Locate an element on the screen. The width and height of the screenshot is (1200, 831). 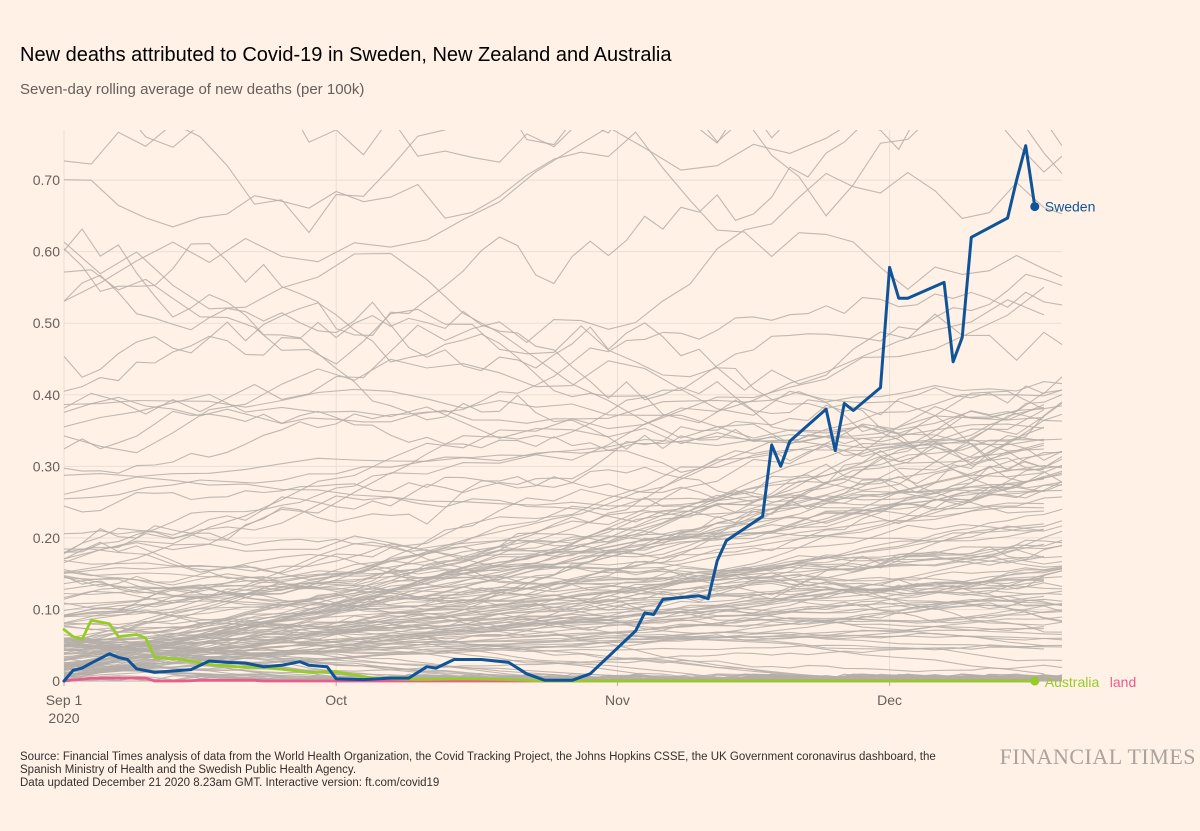
series-line-australia is located at coordinates (549, 650).